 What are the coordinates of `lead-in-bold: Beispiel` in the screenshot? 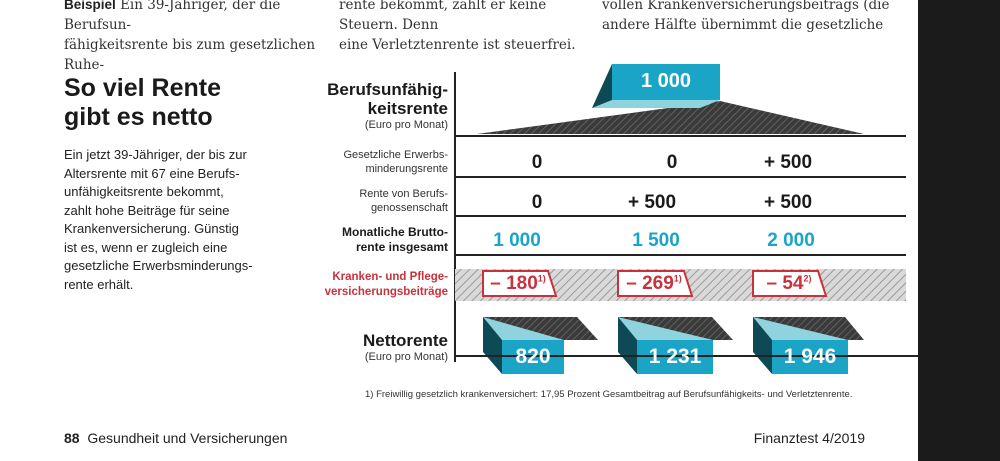 It's located at (90, 6).